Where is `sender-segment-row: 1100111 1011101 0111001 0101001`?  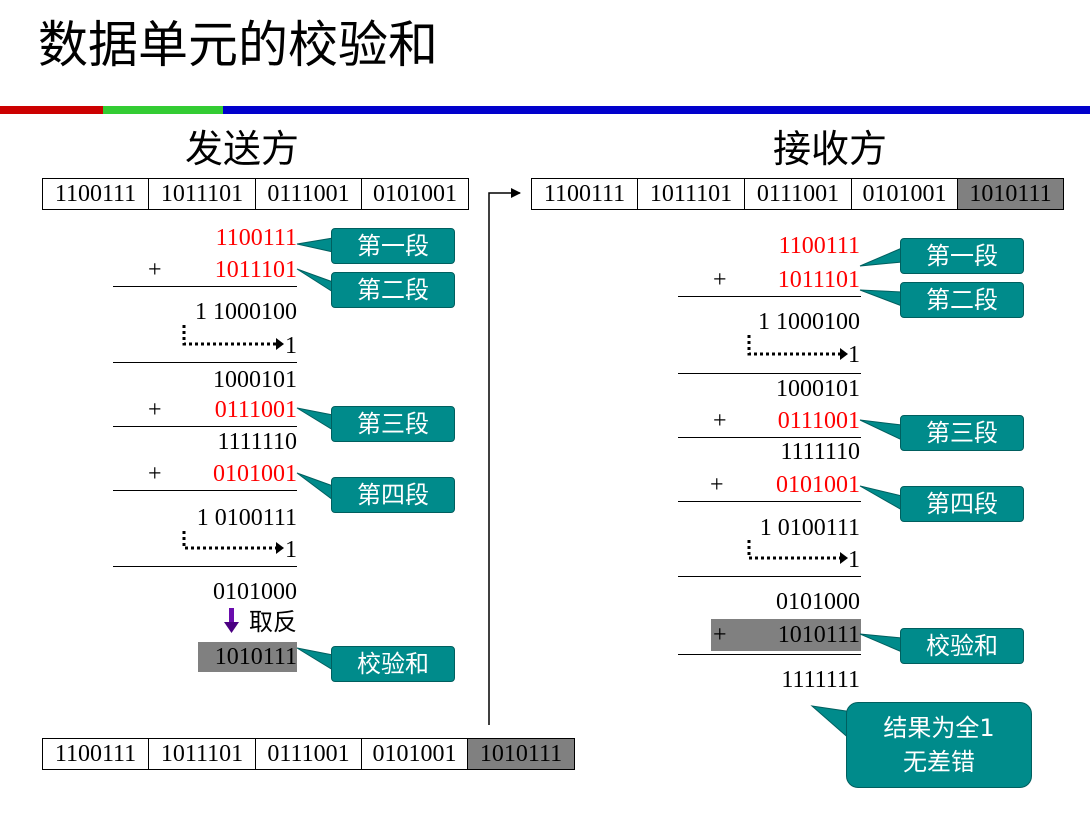
sender-segment-row: 1100111 1011101 0111001 0101001 is located at coordinates (255, 194).